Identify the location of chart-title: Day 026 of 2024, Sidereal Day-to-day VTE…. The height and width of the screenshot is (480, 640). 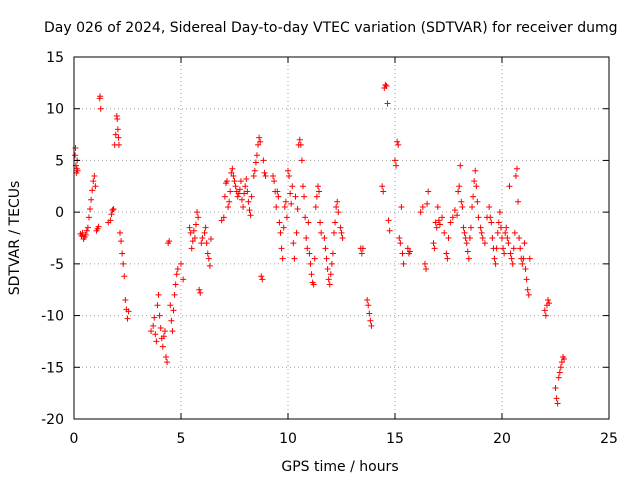
(331, 28).